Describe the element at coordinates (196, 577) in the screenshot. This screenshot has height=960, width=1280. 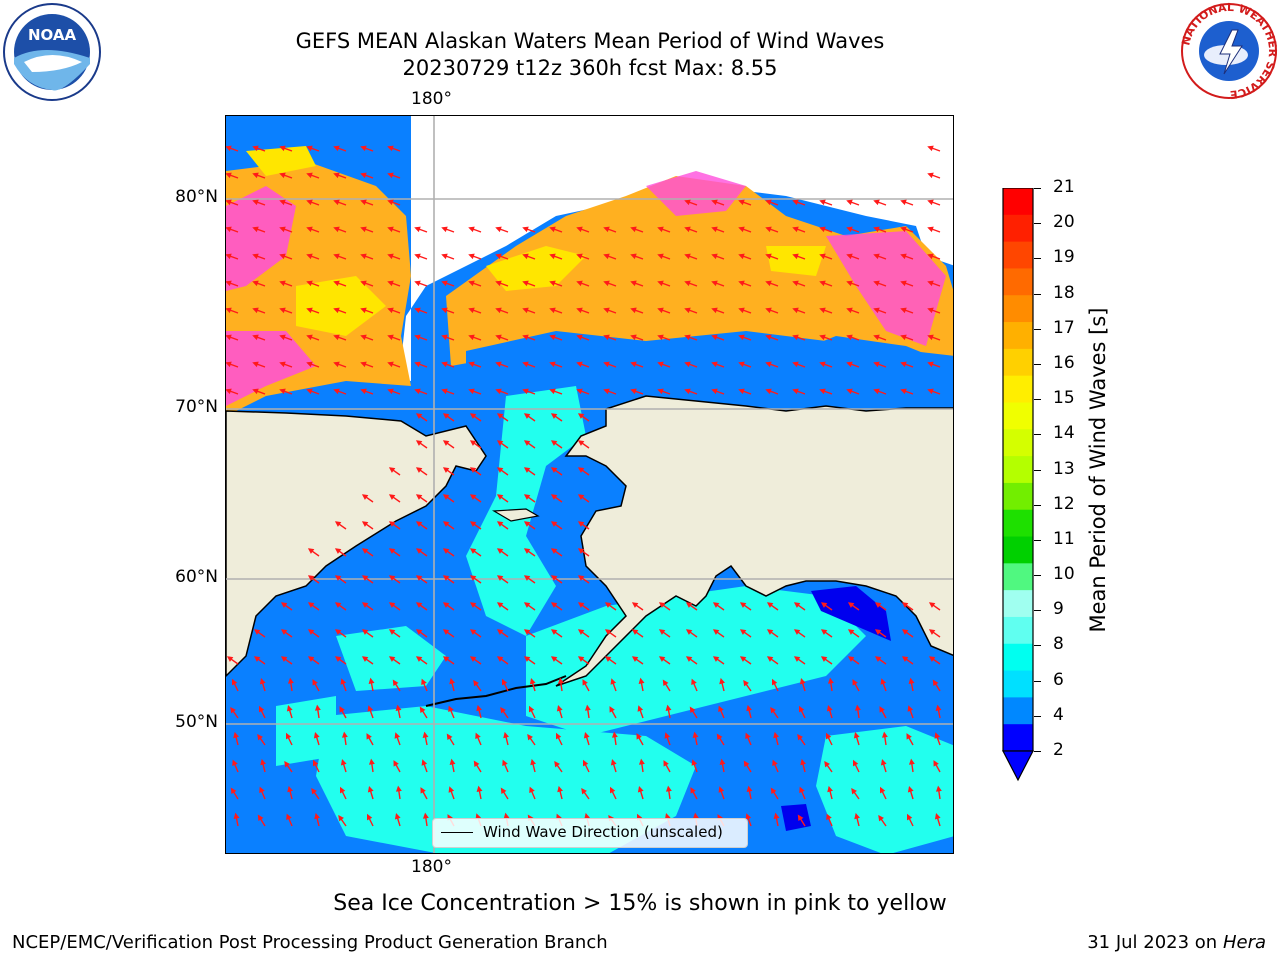
I see `lat-label-60: 60°N` at that location.